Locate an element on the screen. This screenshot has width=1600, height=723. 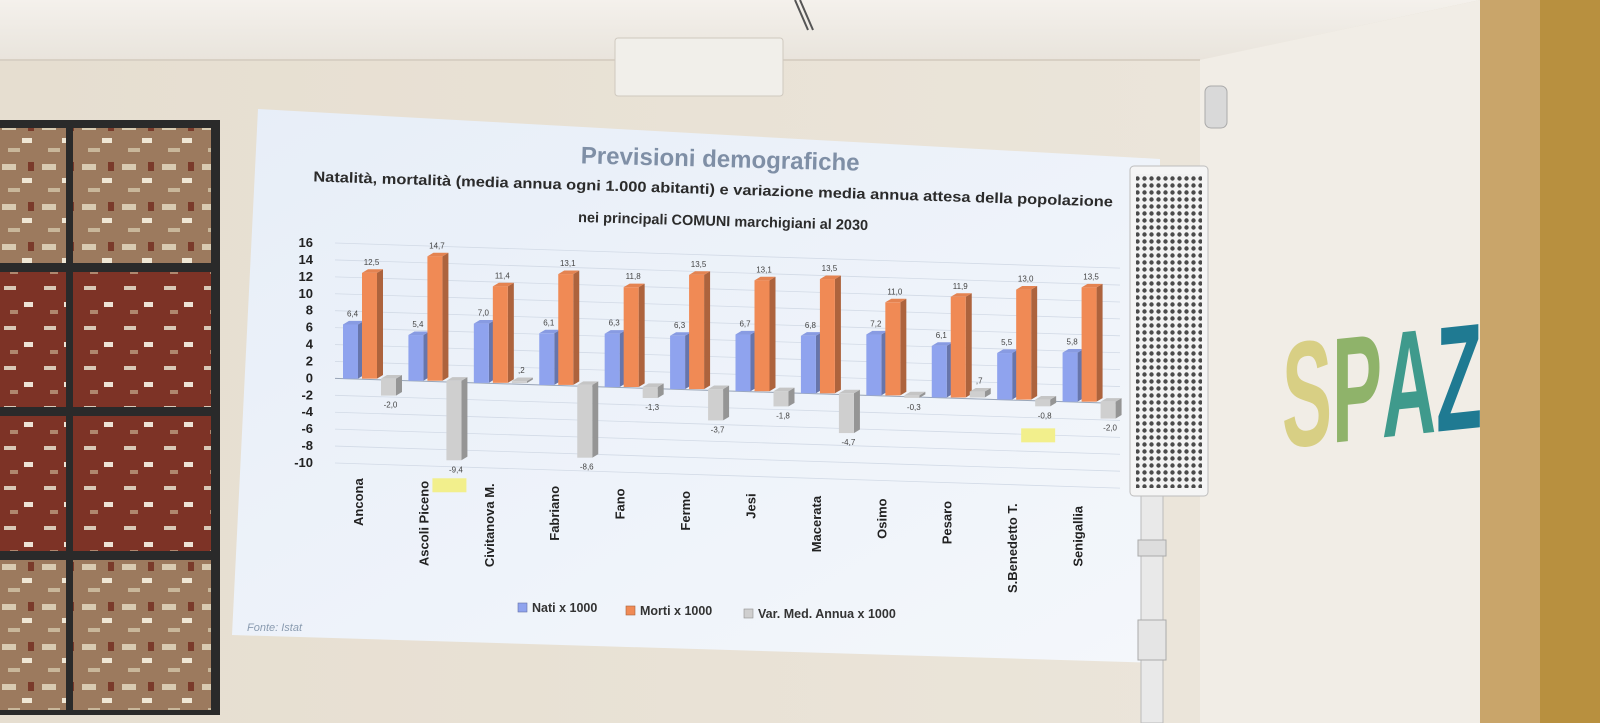
y-tick-label: 12 is located at coordinates (306, 276).